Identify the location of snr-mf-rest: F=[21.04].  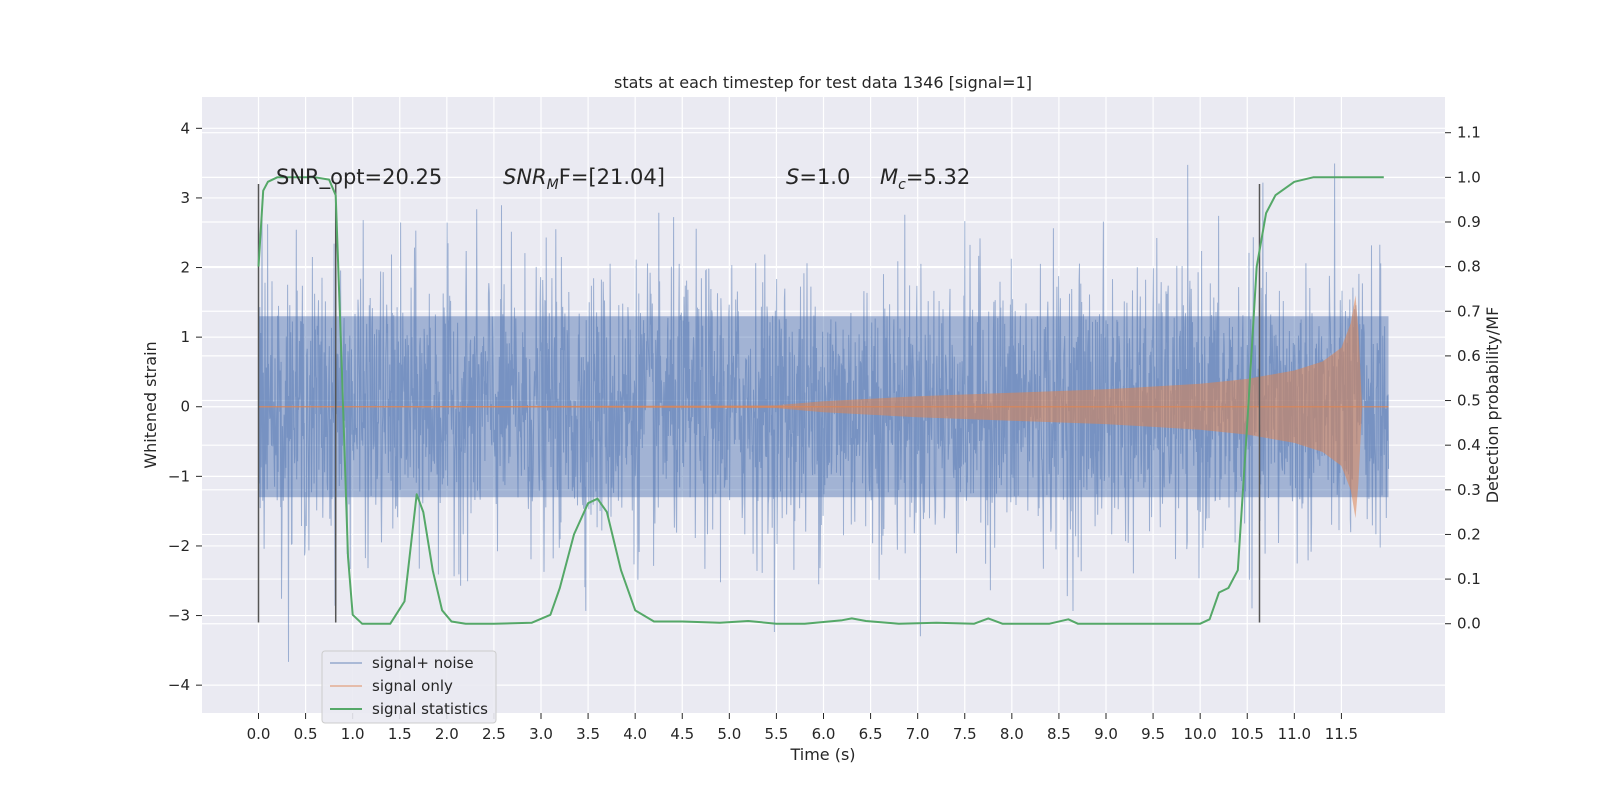
(612, 177).